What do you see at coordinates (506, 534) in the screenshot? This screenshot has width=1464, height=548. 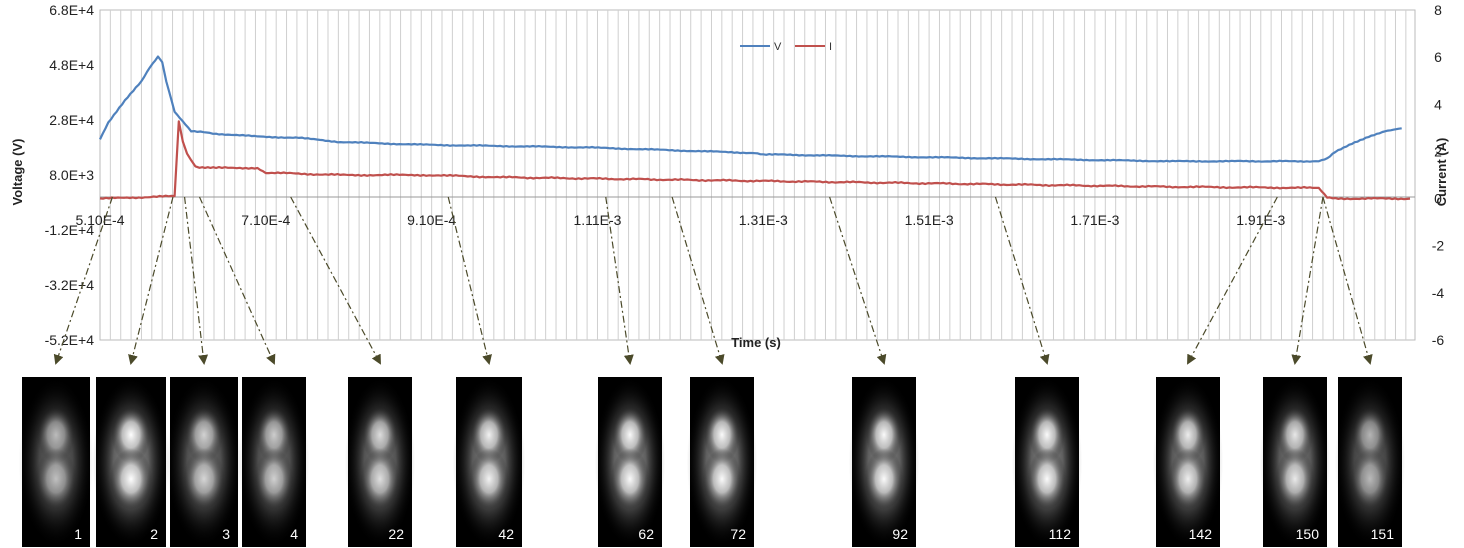 I see `frame-number-label: 42` at bounding box center [506, 534].